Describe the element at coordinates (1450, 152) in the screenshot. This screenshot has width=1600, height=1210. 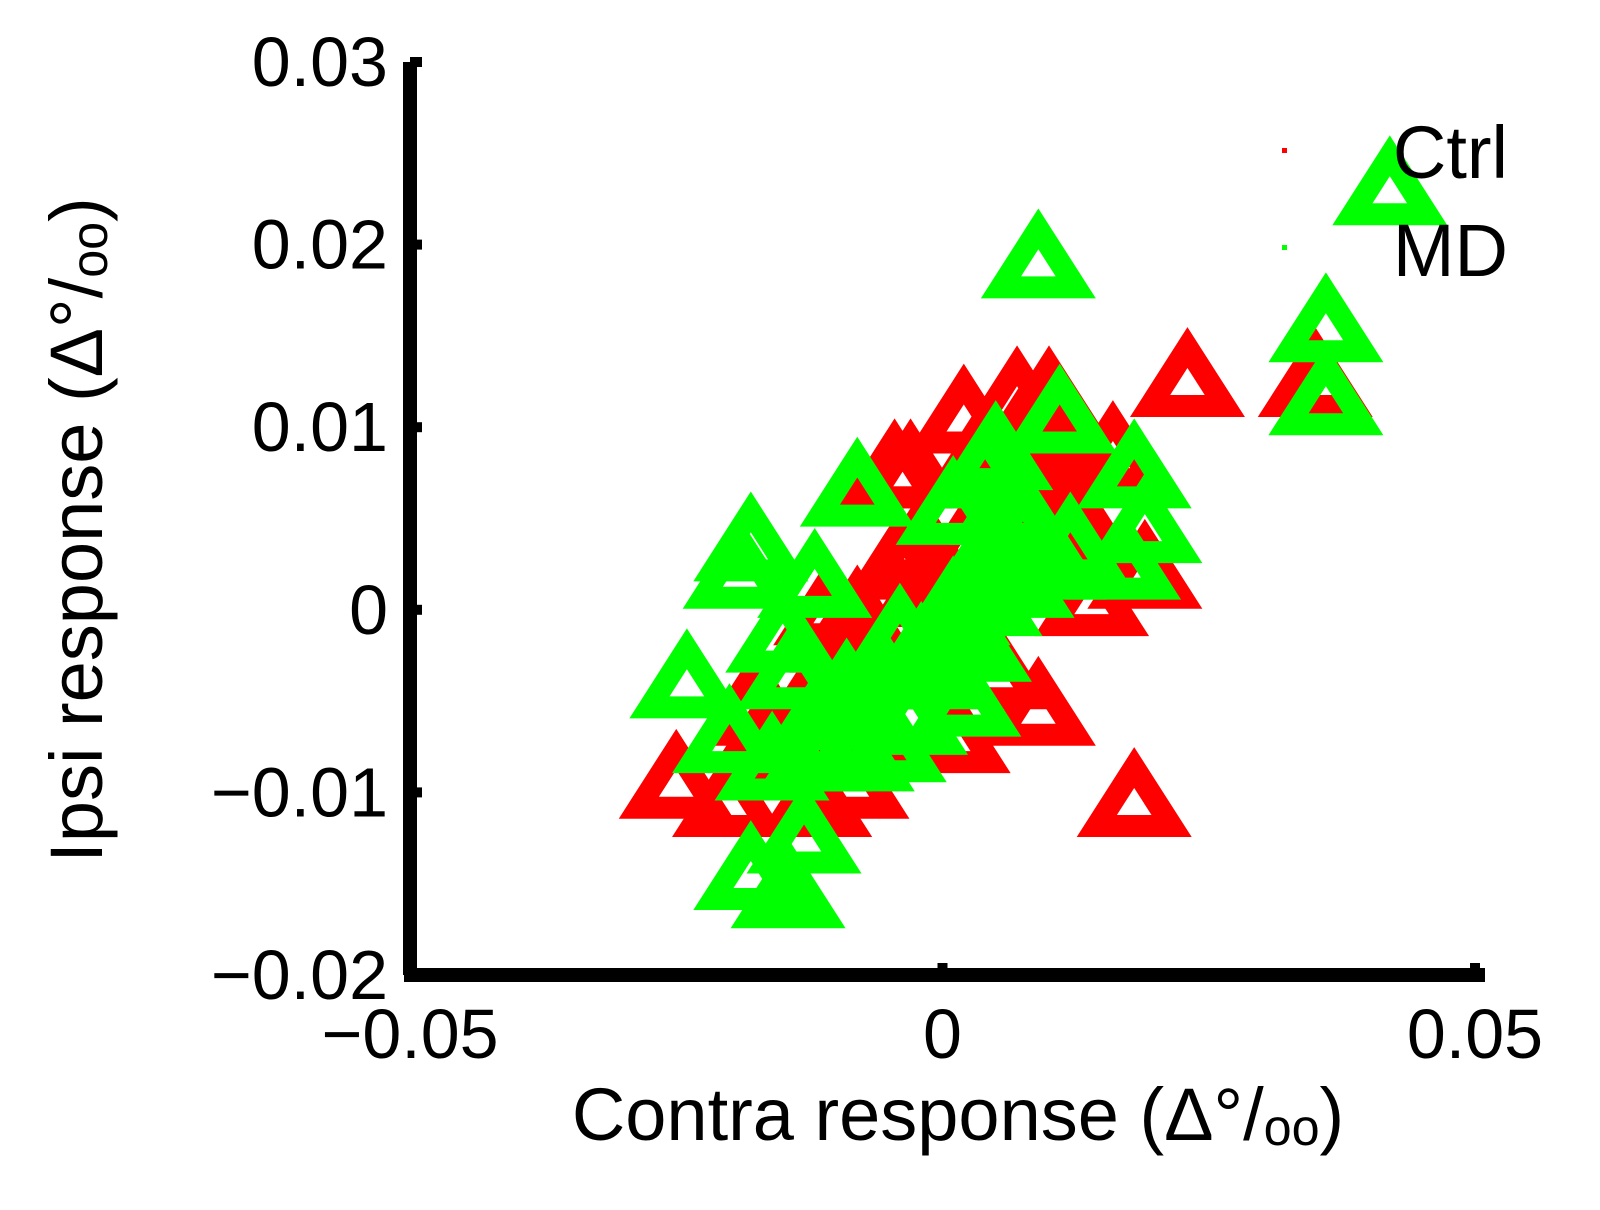
I see `legend-label-ctrl: Ctrl` at that location.